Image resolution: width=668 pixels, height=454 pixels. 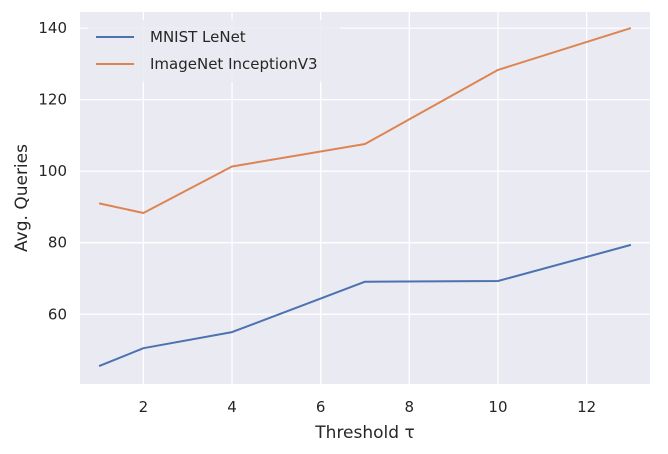 What do you see at coordinates (321, 407) in the screenshot?
I see `x-tick-label: 6` at bounding box center [321, 407].